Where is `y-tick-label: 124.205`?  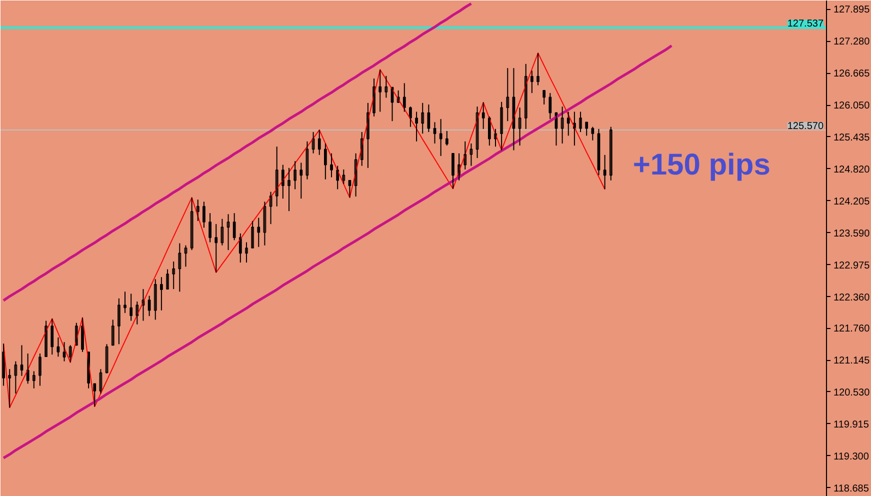
y-tick-label: 124.205 is located at coordinates (852, 202).